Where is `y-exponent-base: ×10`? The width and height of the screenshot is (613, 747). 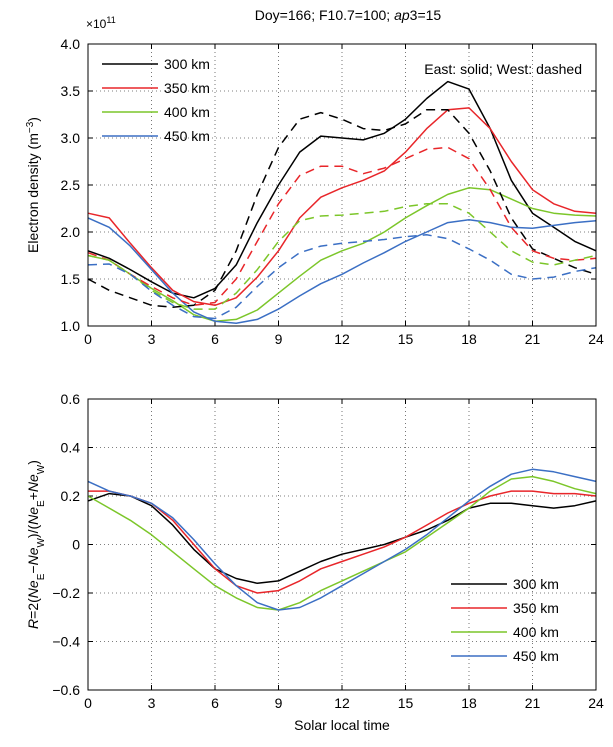
y-exponent-base: ×10 is located at coordinates (96, 24).